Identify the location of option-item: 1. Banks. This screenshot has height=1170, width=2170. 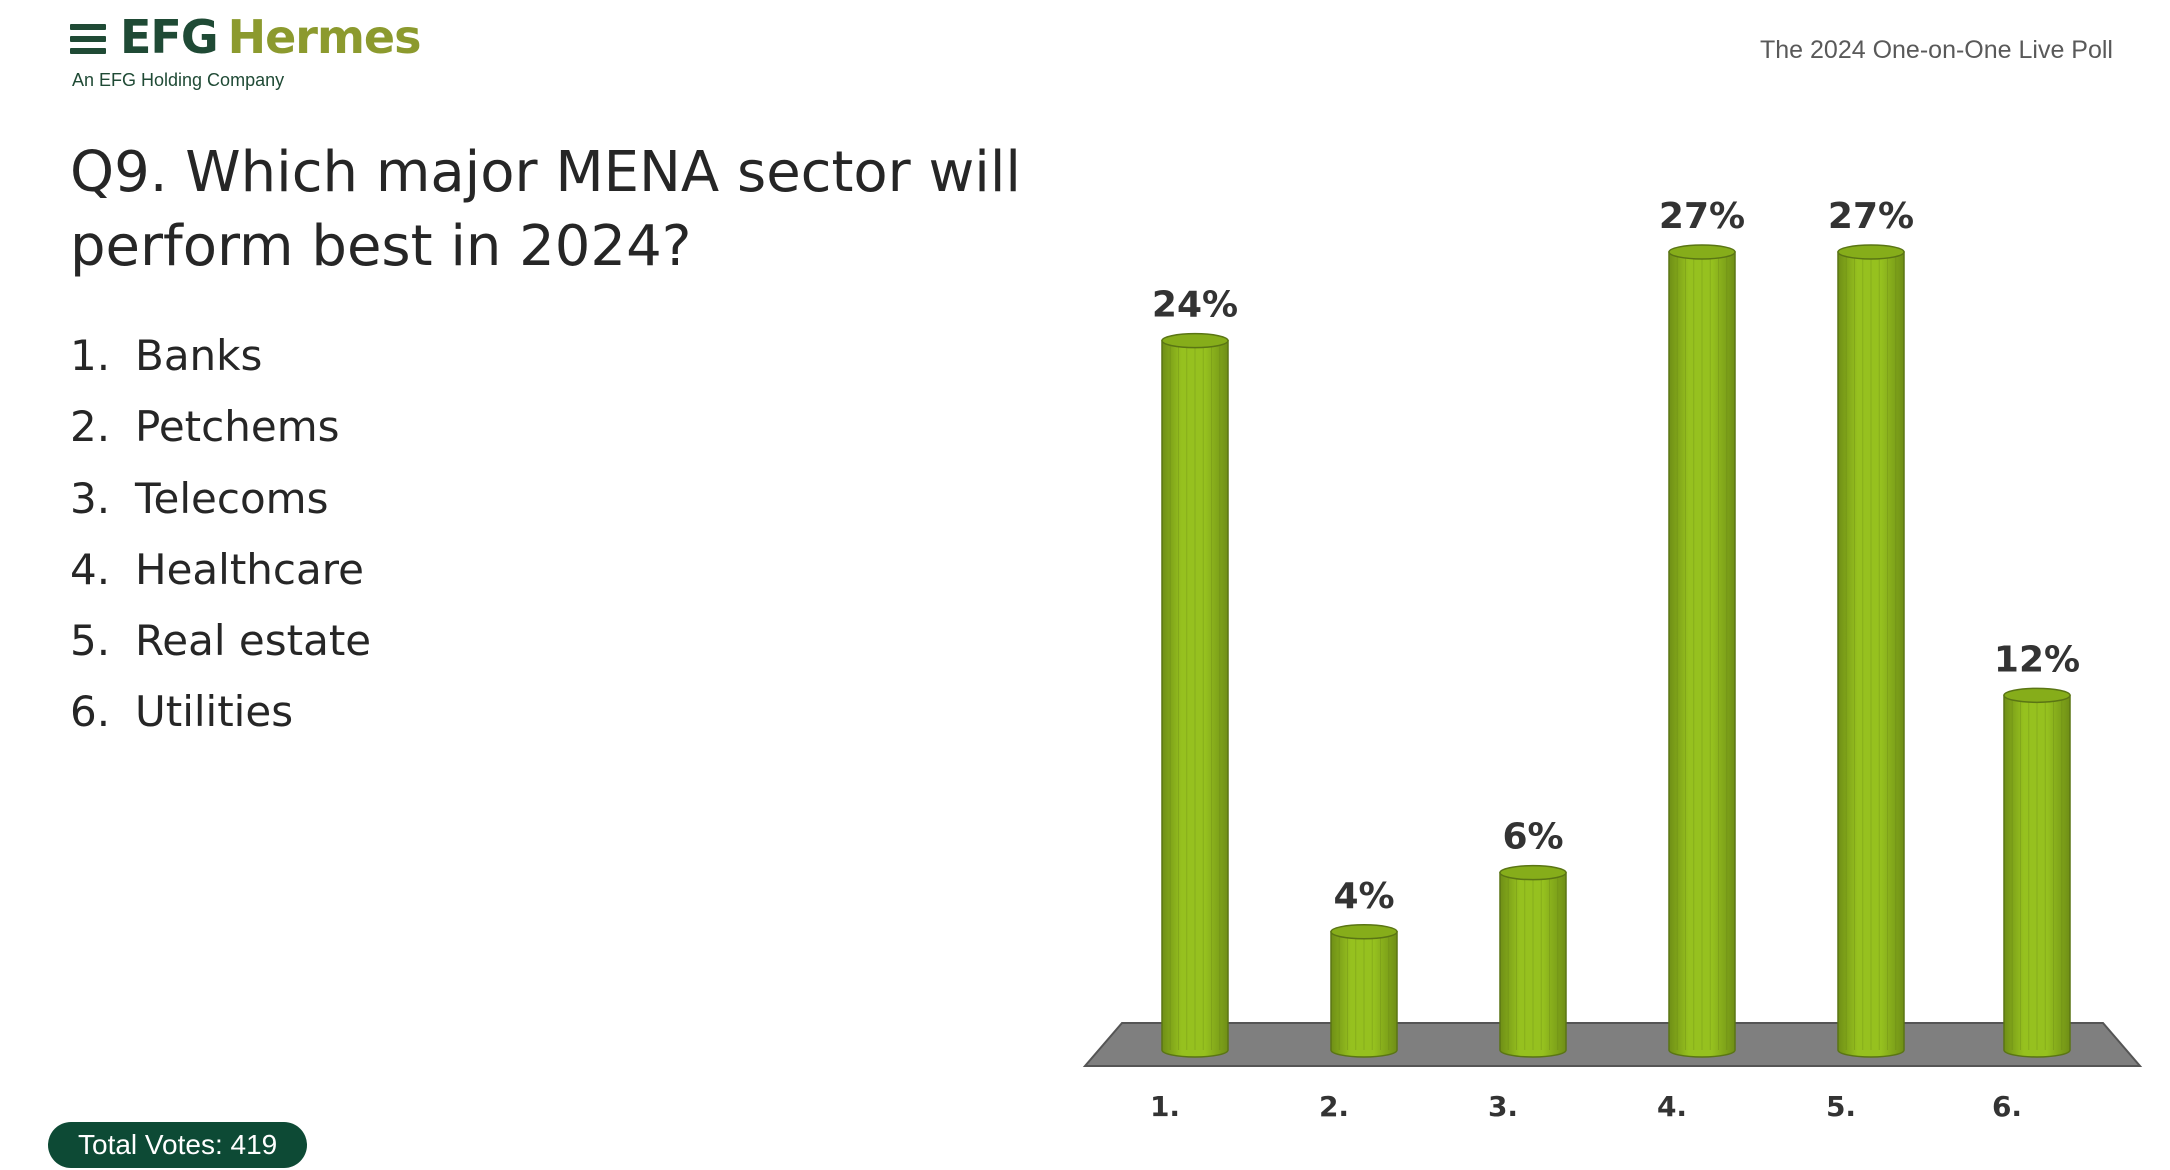
(220, 355).